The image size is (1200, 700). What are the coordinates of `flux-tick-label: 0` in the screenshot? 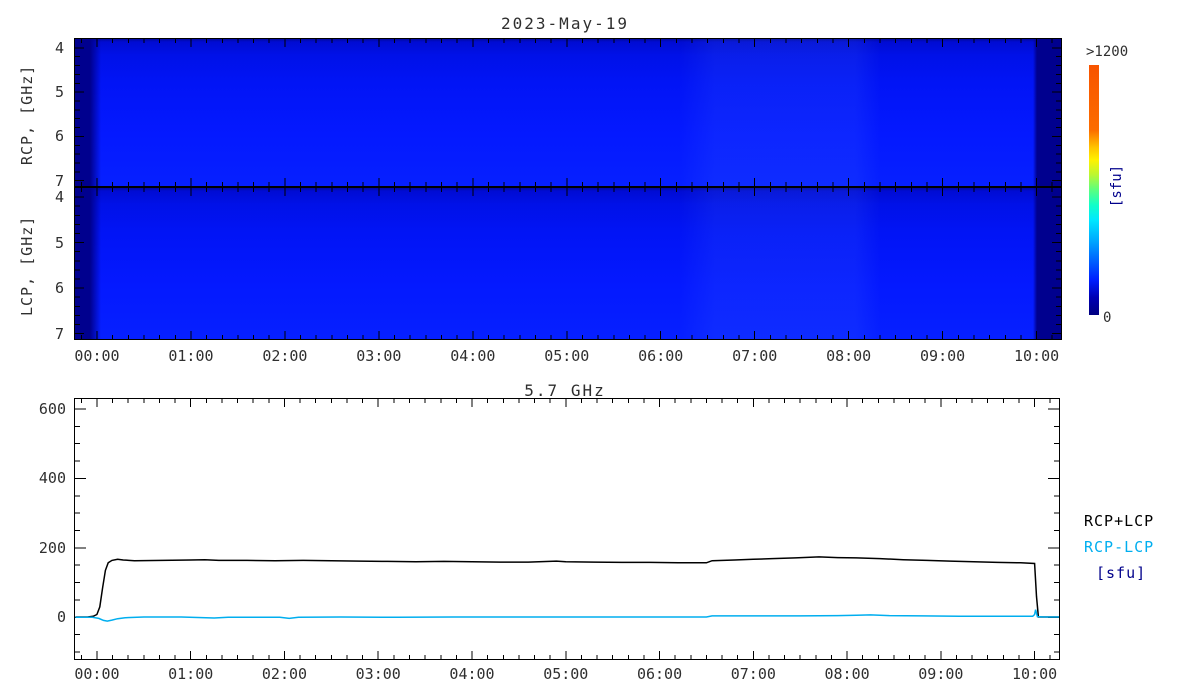 It's located at (61, 617).